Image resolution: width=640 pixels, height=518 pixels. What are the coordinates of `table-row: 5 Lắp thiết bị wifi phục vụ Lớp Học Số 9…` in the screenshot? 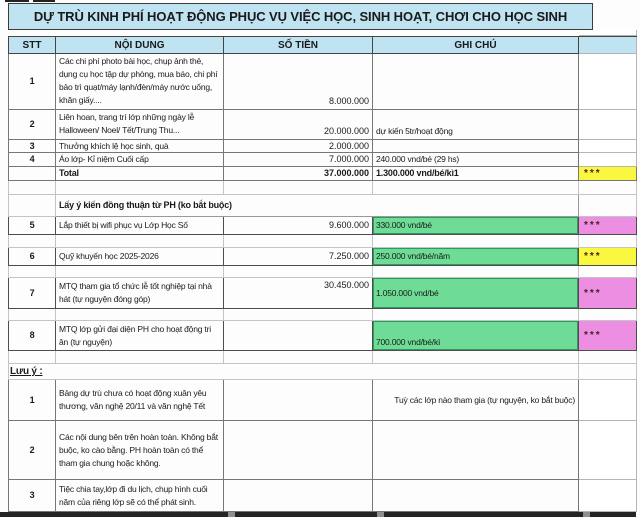 It's located at (322, 226).